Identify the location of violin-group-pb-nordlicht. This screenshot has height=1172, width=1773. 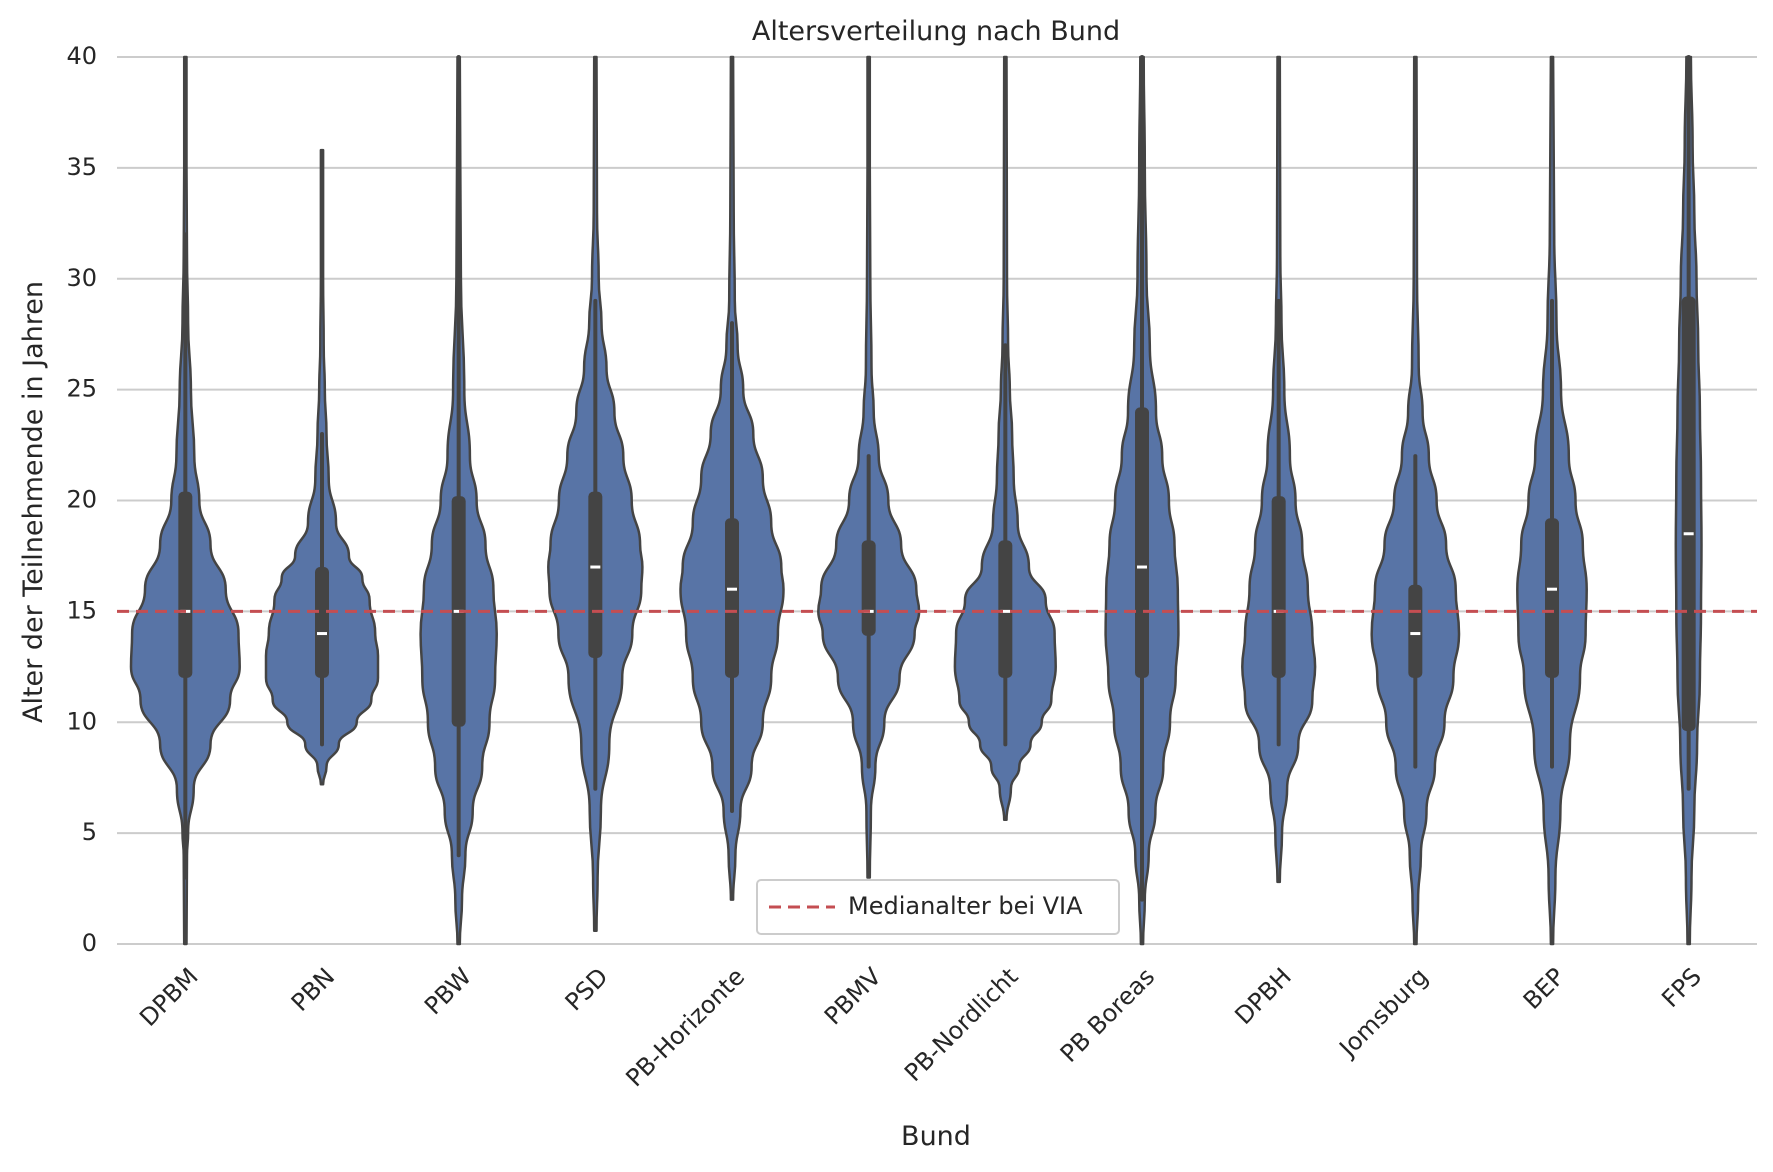
(1005, 438).